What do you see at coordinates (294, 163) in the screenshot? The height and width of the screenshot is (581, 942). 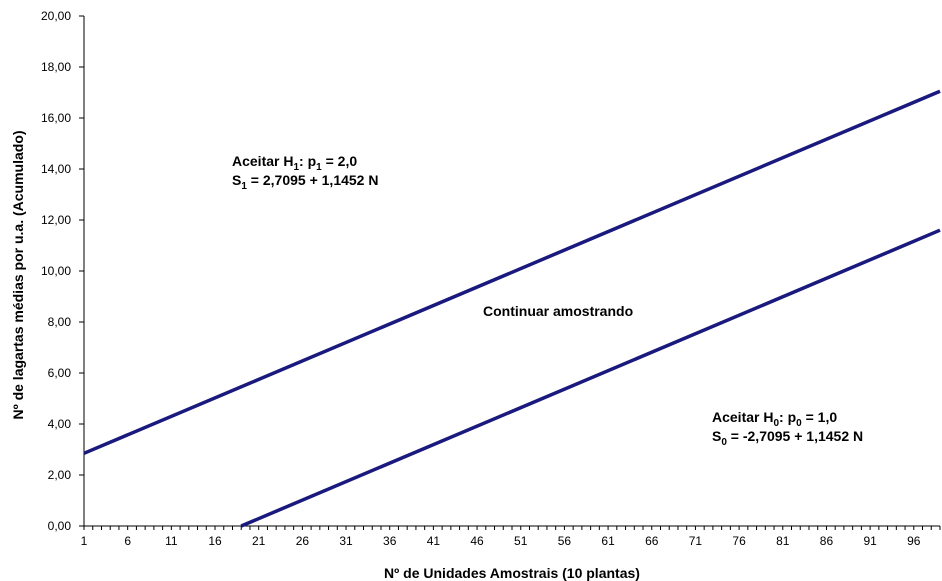 I see `h1-accept-label: Aceitar H1: p1 = 2,0` at bounding box center [294, 163].